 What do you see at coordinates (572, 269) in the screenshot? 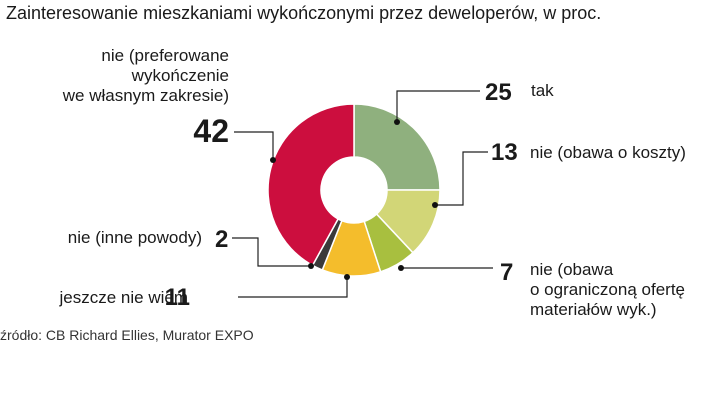
I see `slice-label-2-line-0: nie (obawa` at bounding box center [572, 269].